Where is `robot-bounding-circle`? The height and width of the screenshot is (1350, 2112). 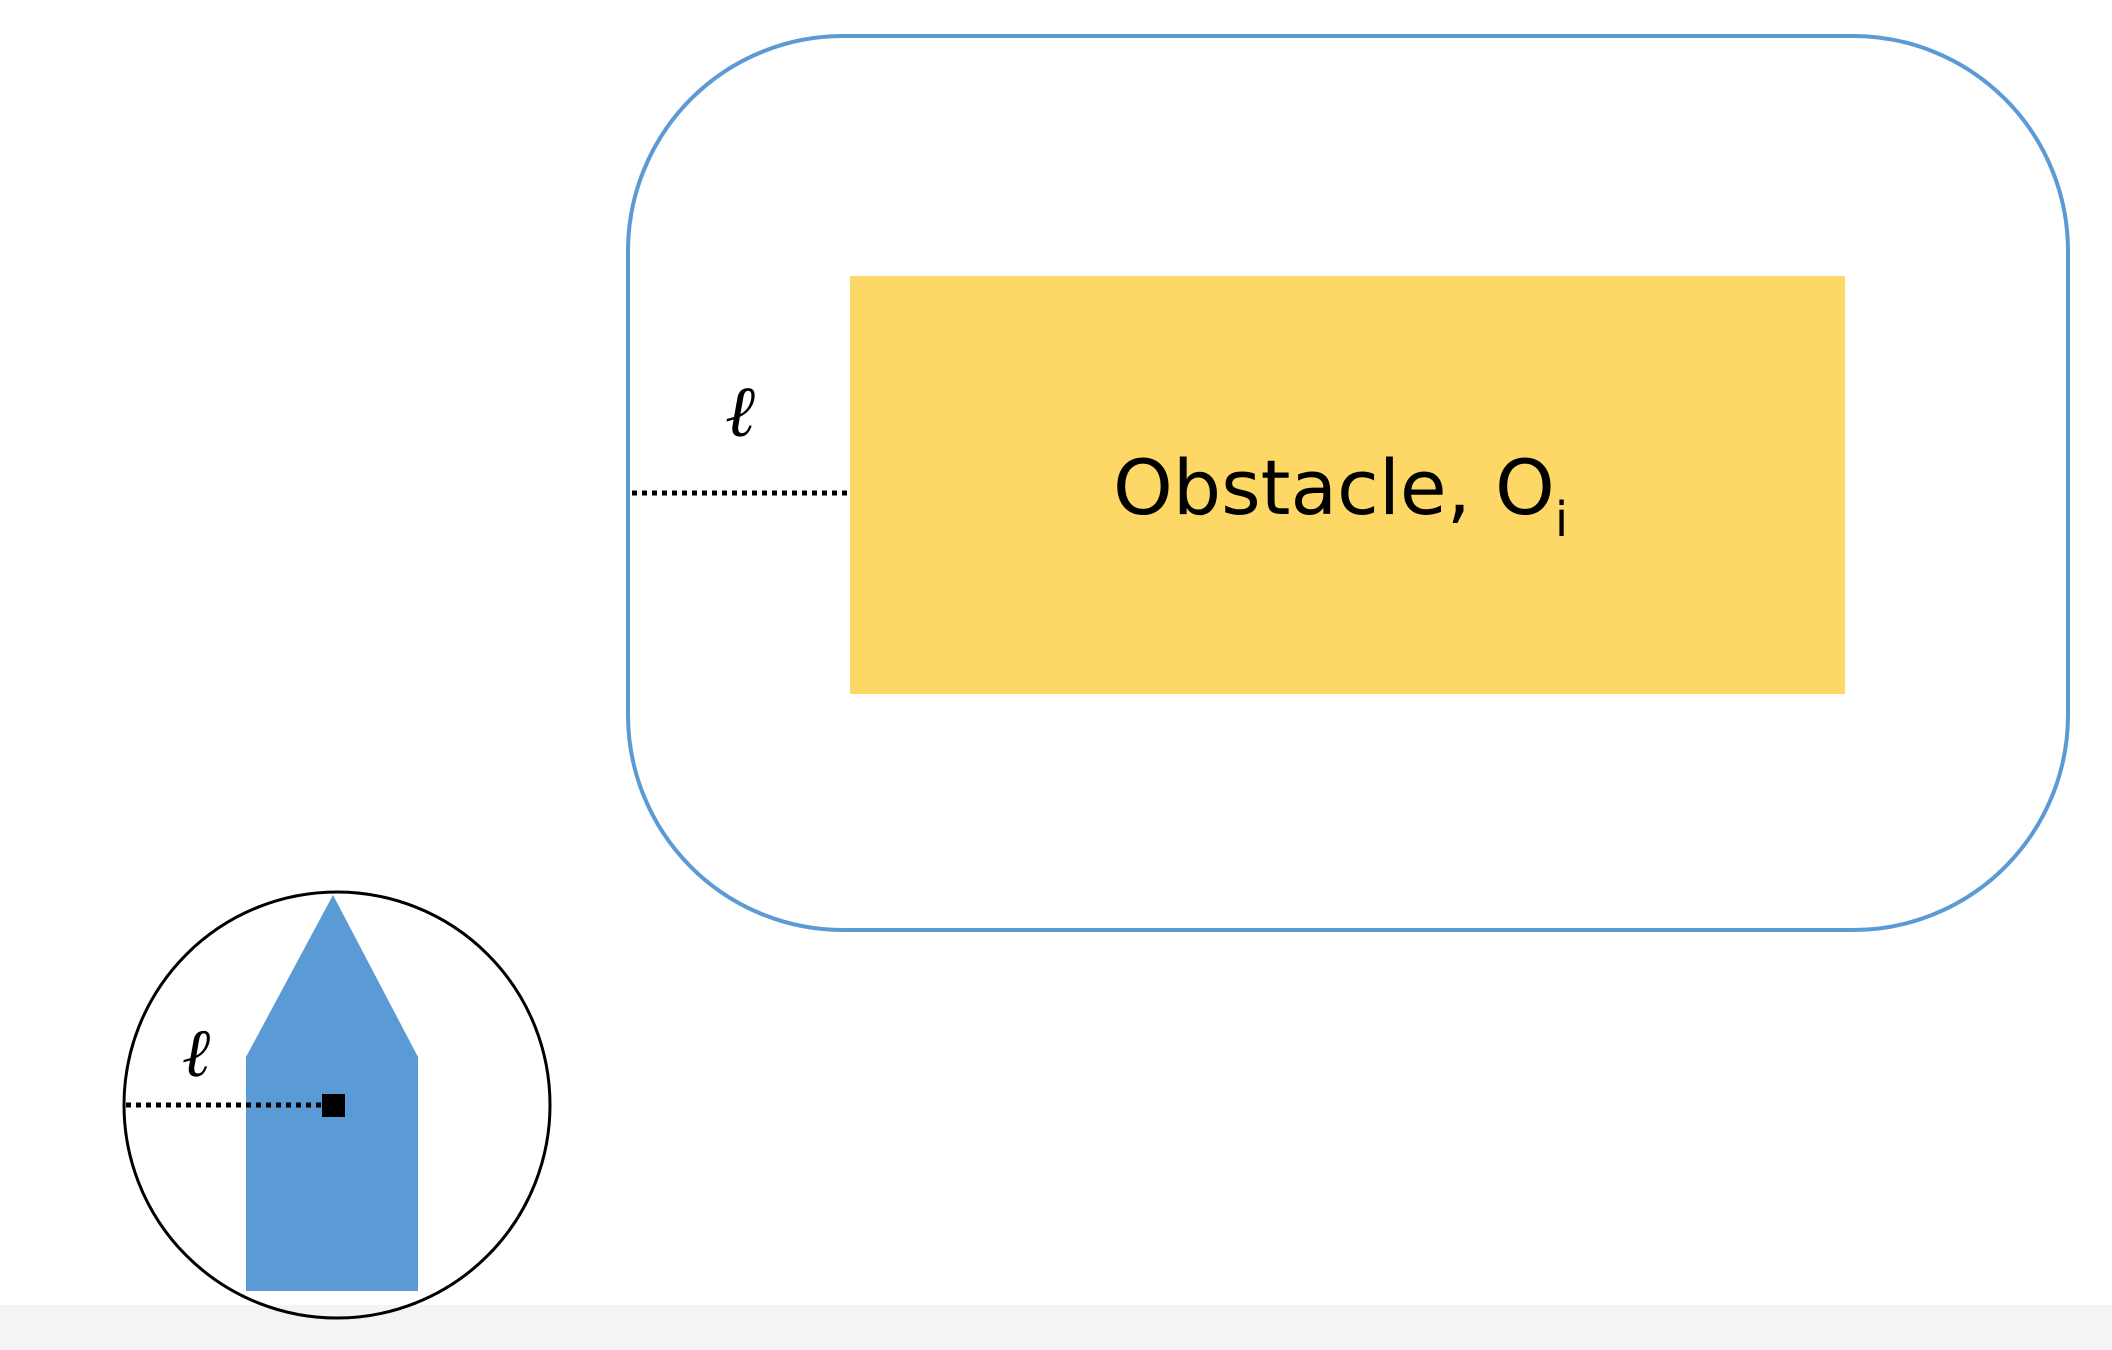 robot-bounding-circle is located at coordinates (337, 1105).